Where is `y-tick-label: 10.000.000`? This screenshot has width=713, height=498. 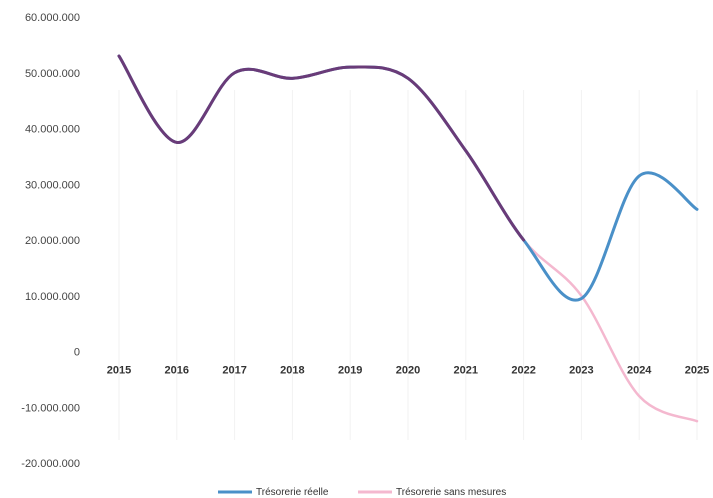 y-tick-label: 10.000.000 is located at coordinates (52, 297).